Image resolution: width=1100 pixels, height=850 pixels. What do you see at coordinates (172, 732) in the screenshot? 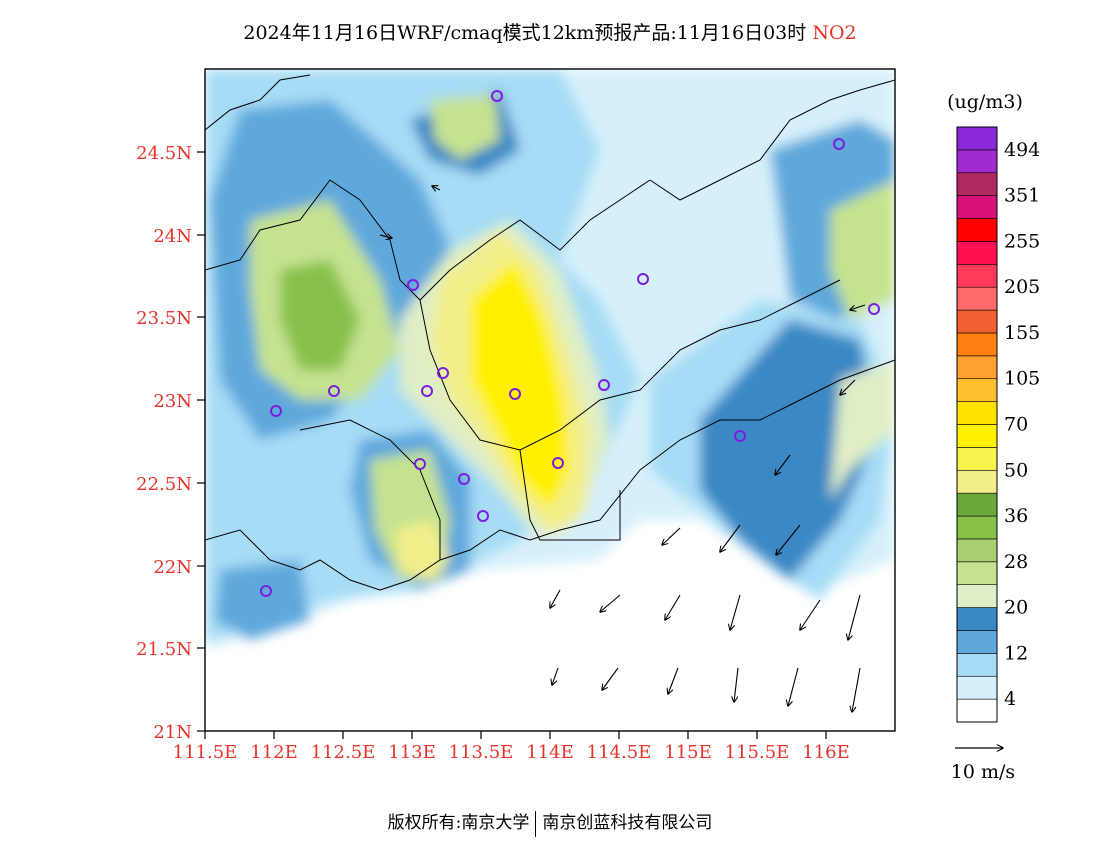
I see `y-tick-label: 21N` at bounding box center [172, 732].